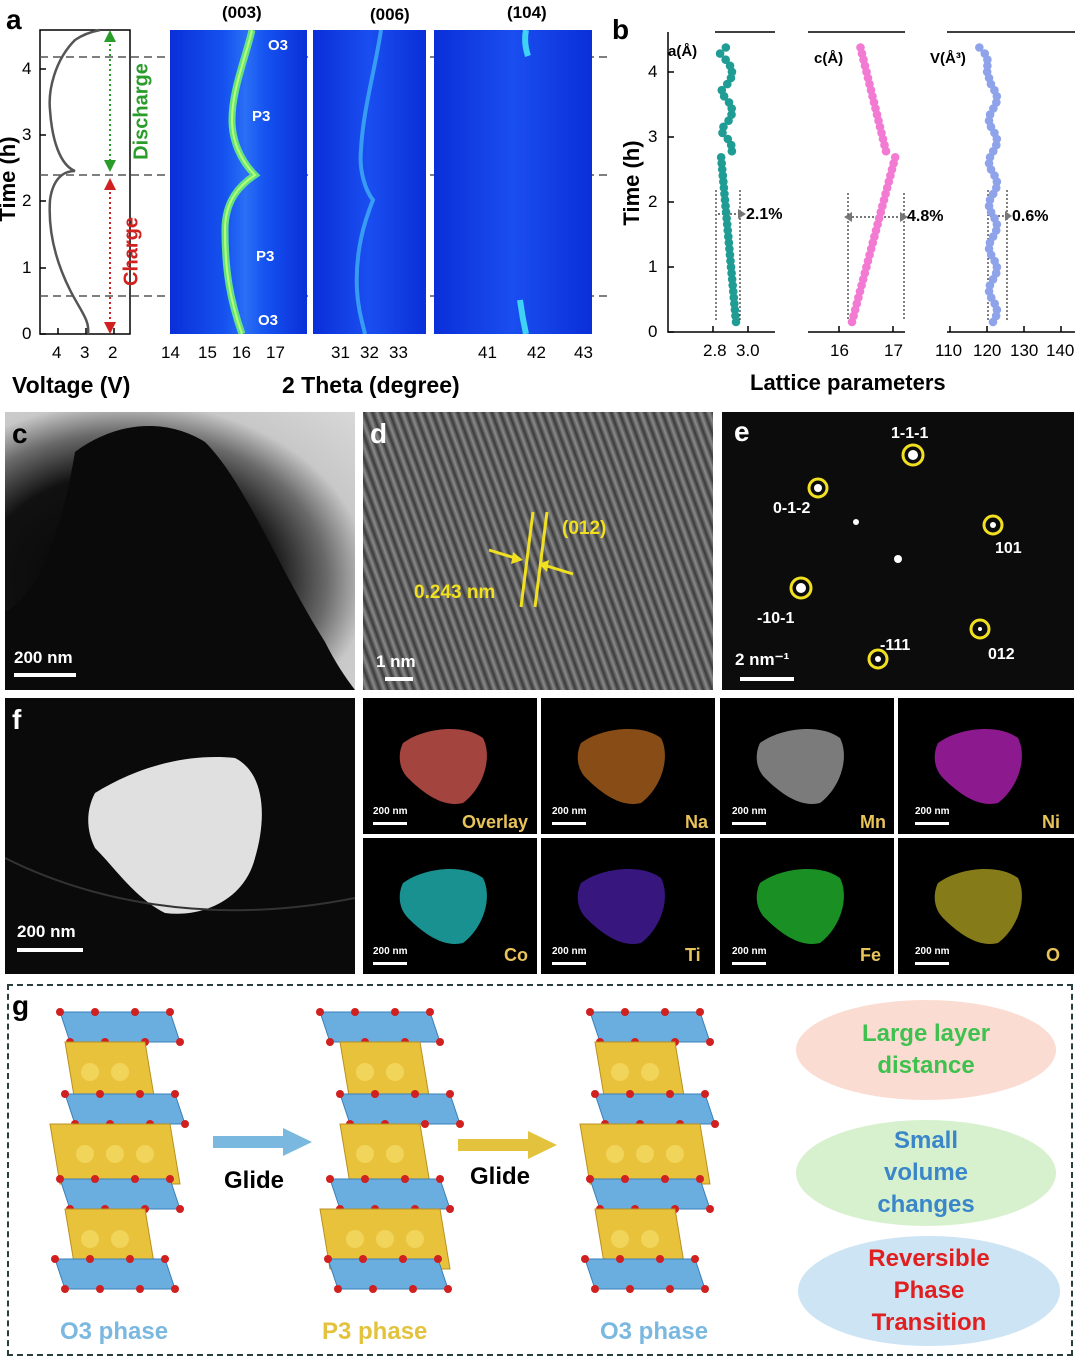  I want to click on spot-label: 101, so click(1008, 548).